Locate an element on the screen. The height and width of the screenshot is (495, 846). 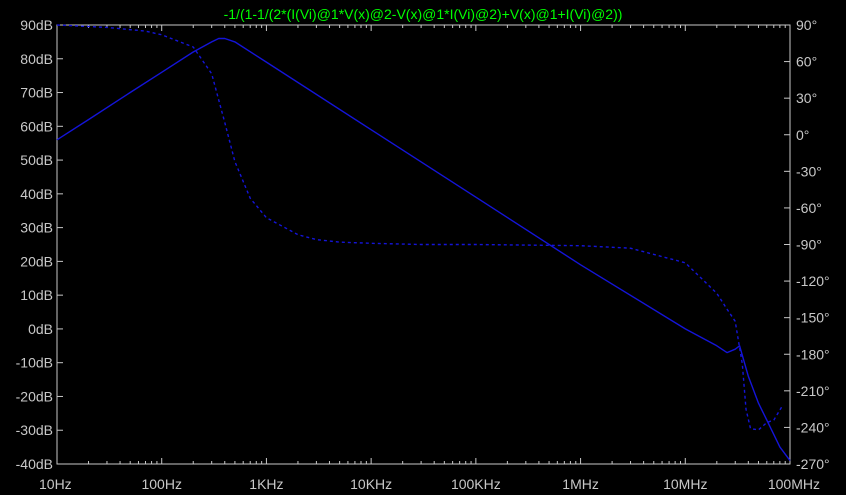
y-right-tick-label: -150° is located at coordinates (813, 318).